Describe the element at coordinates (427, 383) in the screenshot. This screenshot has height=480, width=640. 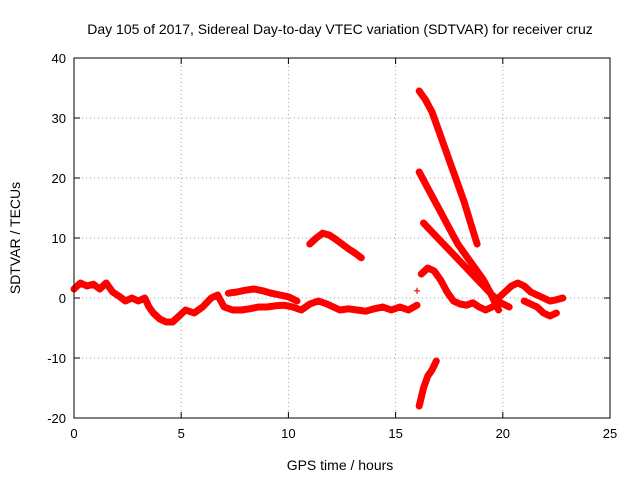
I see `series-trace` at that location.